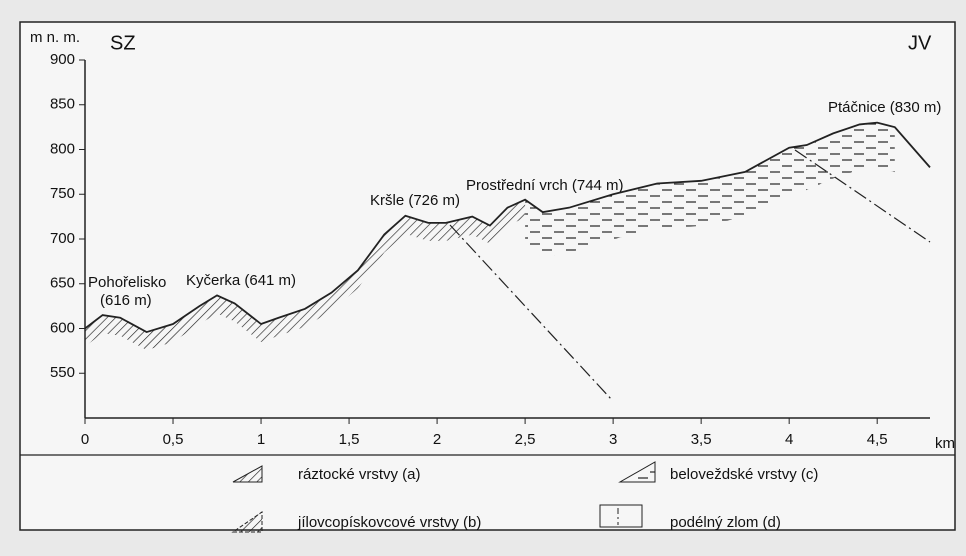 This screenshot has width=966, height=556. What do you see at coordinates (55, 37) in the screenshot?
I see `y-axis-label: m n. m.` at bounding box center [55, 37].